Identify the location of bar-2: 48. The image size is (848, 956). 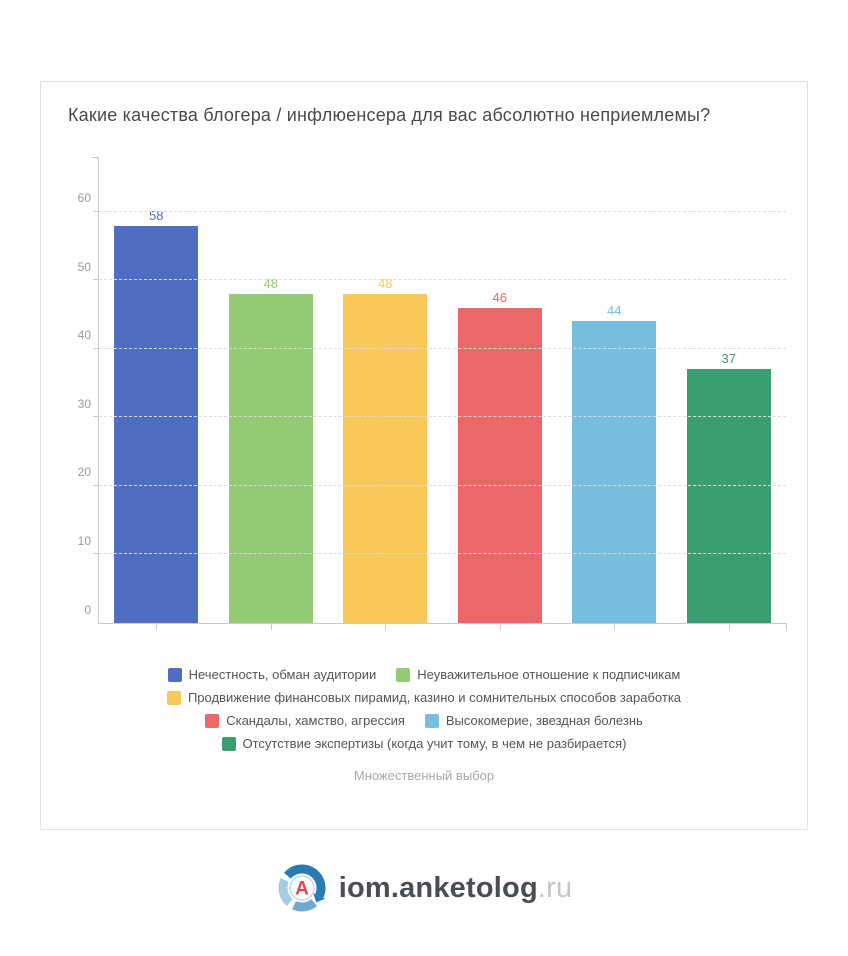
(270, 449).